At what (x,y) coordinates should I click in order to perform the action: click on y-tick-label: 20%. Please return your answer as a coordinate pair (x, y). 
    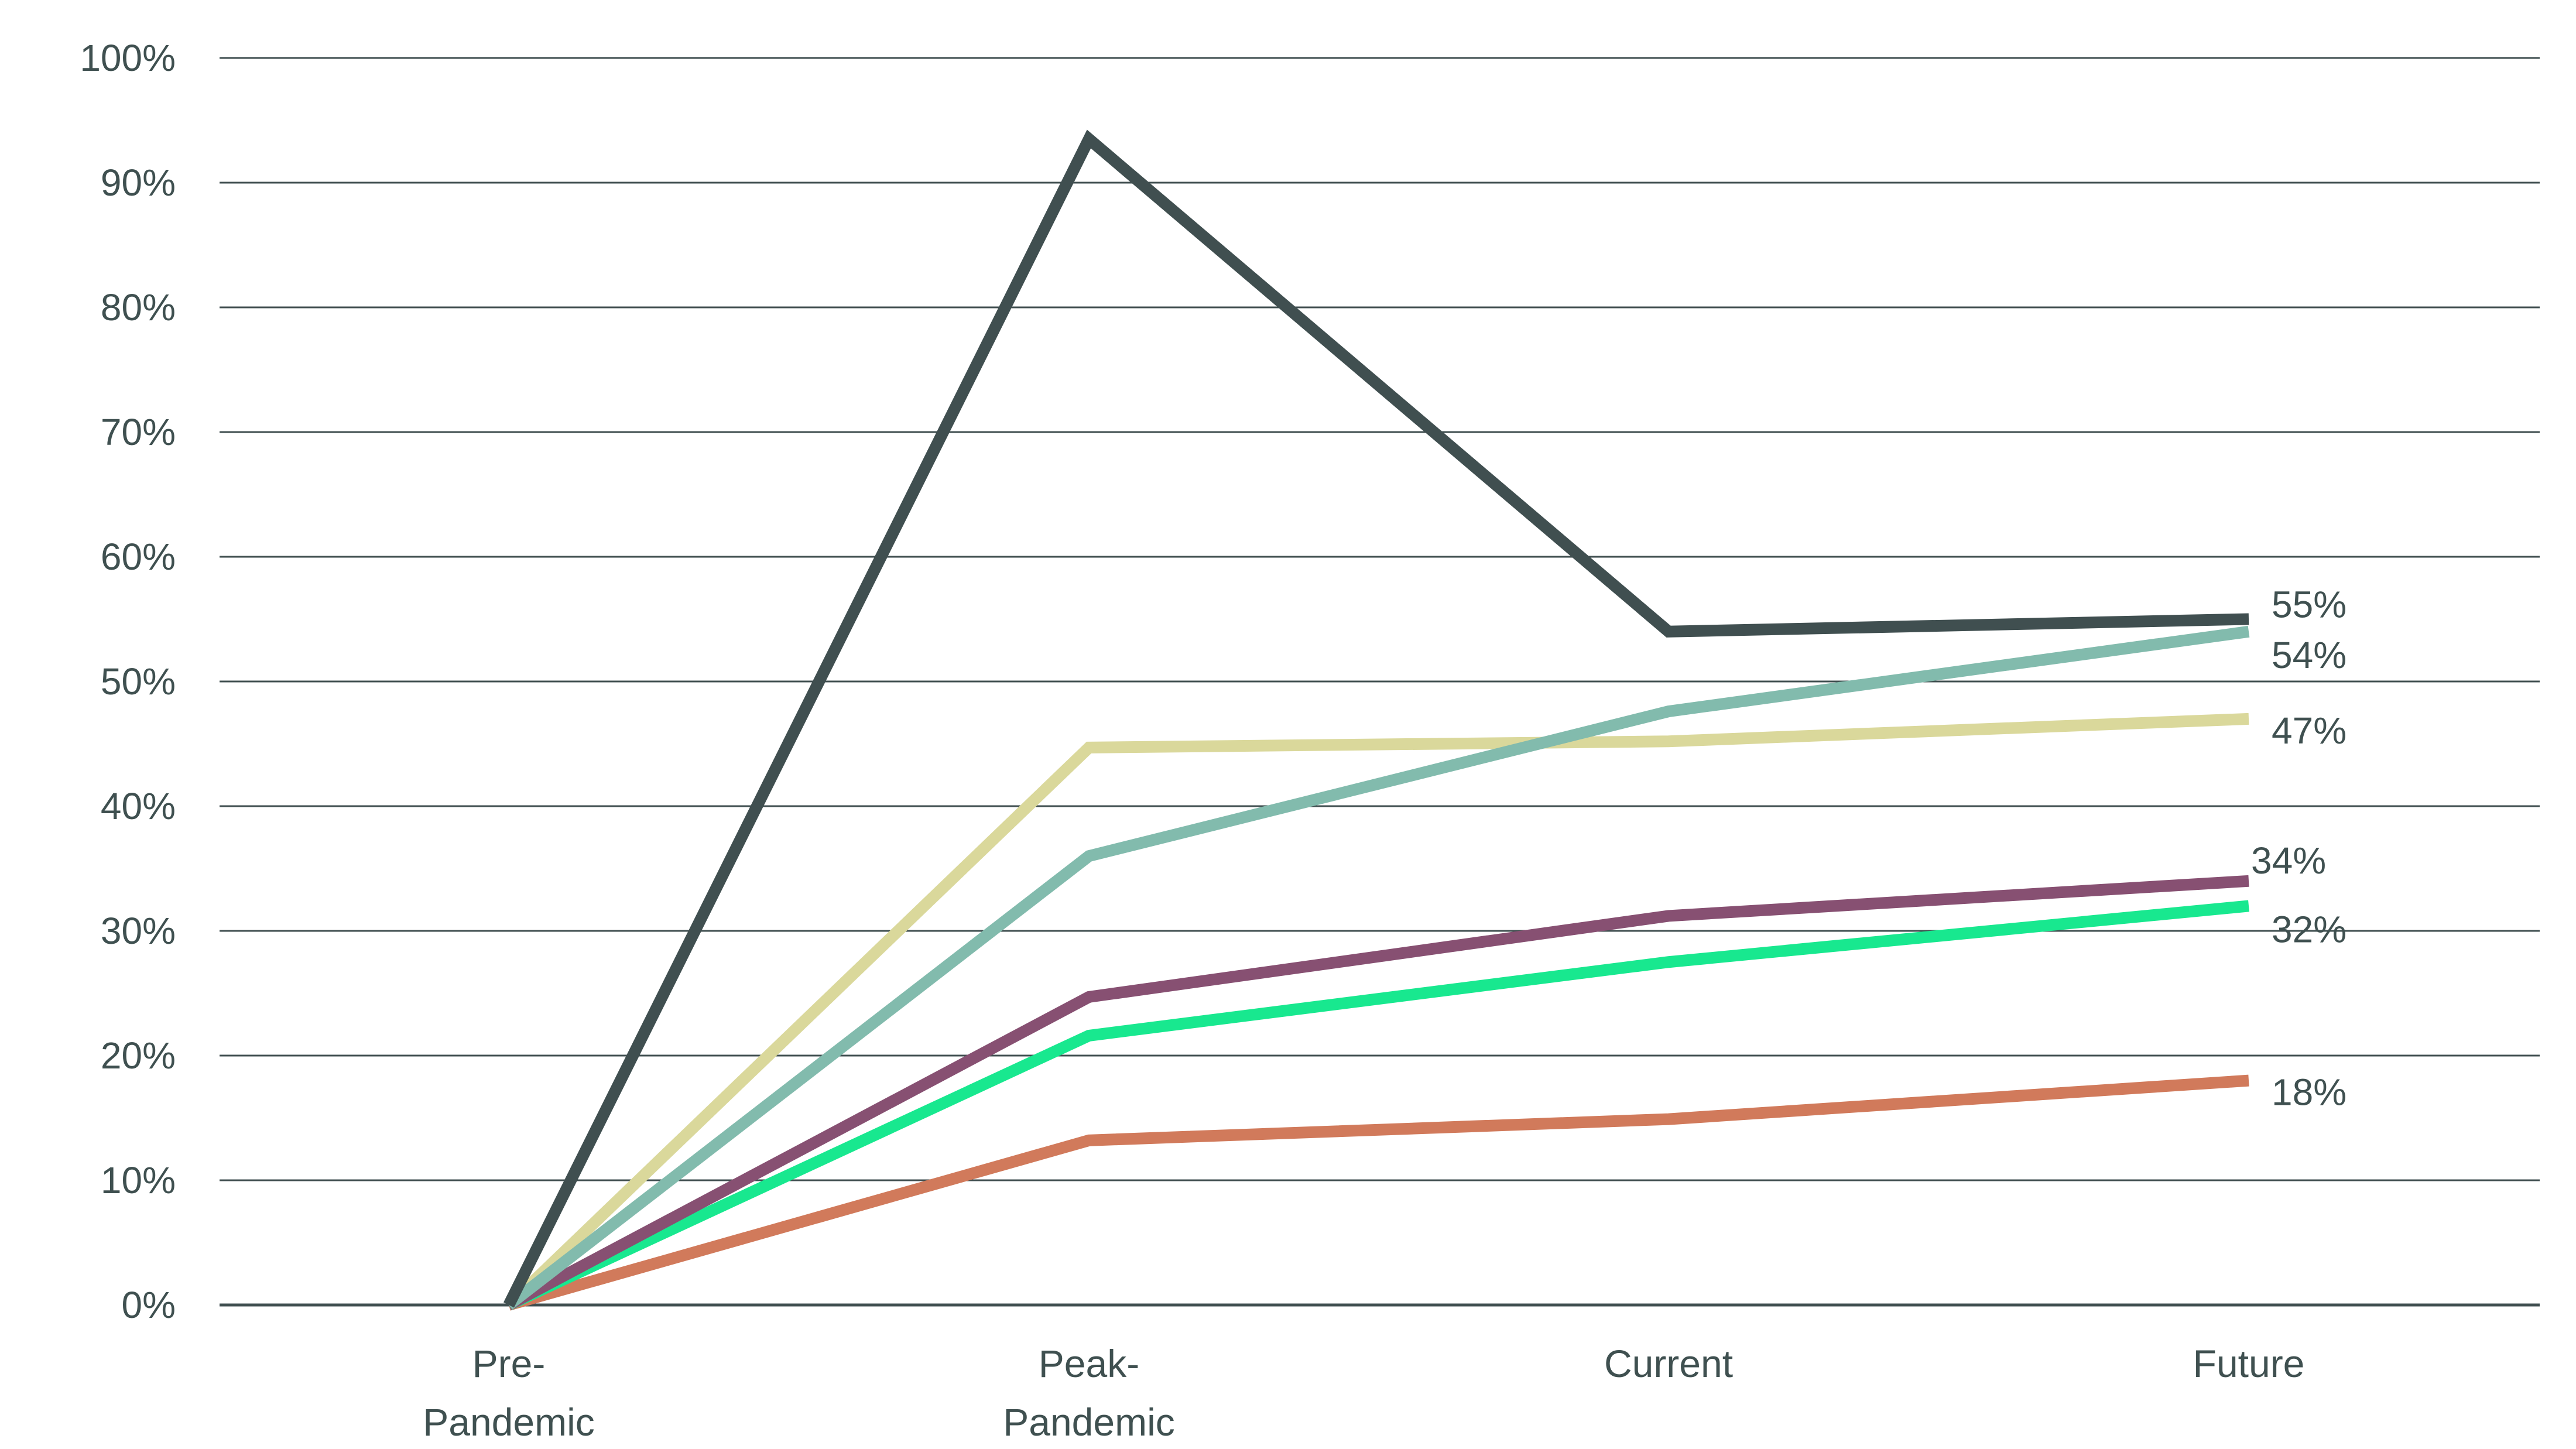
    Looking at the image, I should click on (138, 1055).